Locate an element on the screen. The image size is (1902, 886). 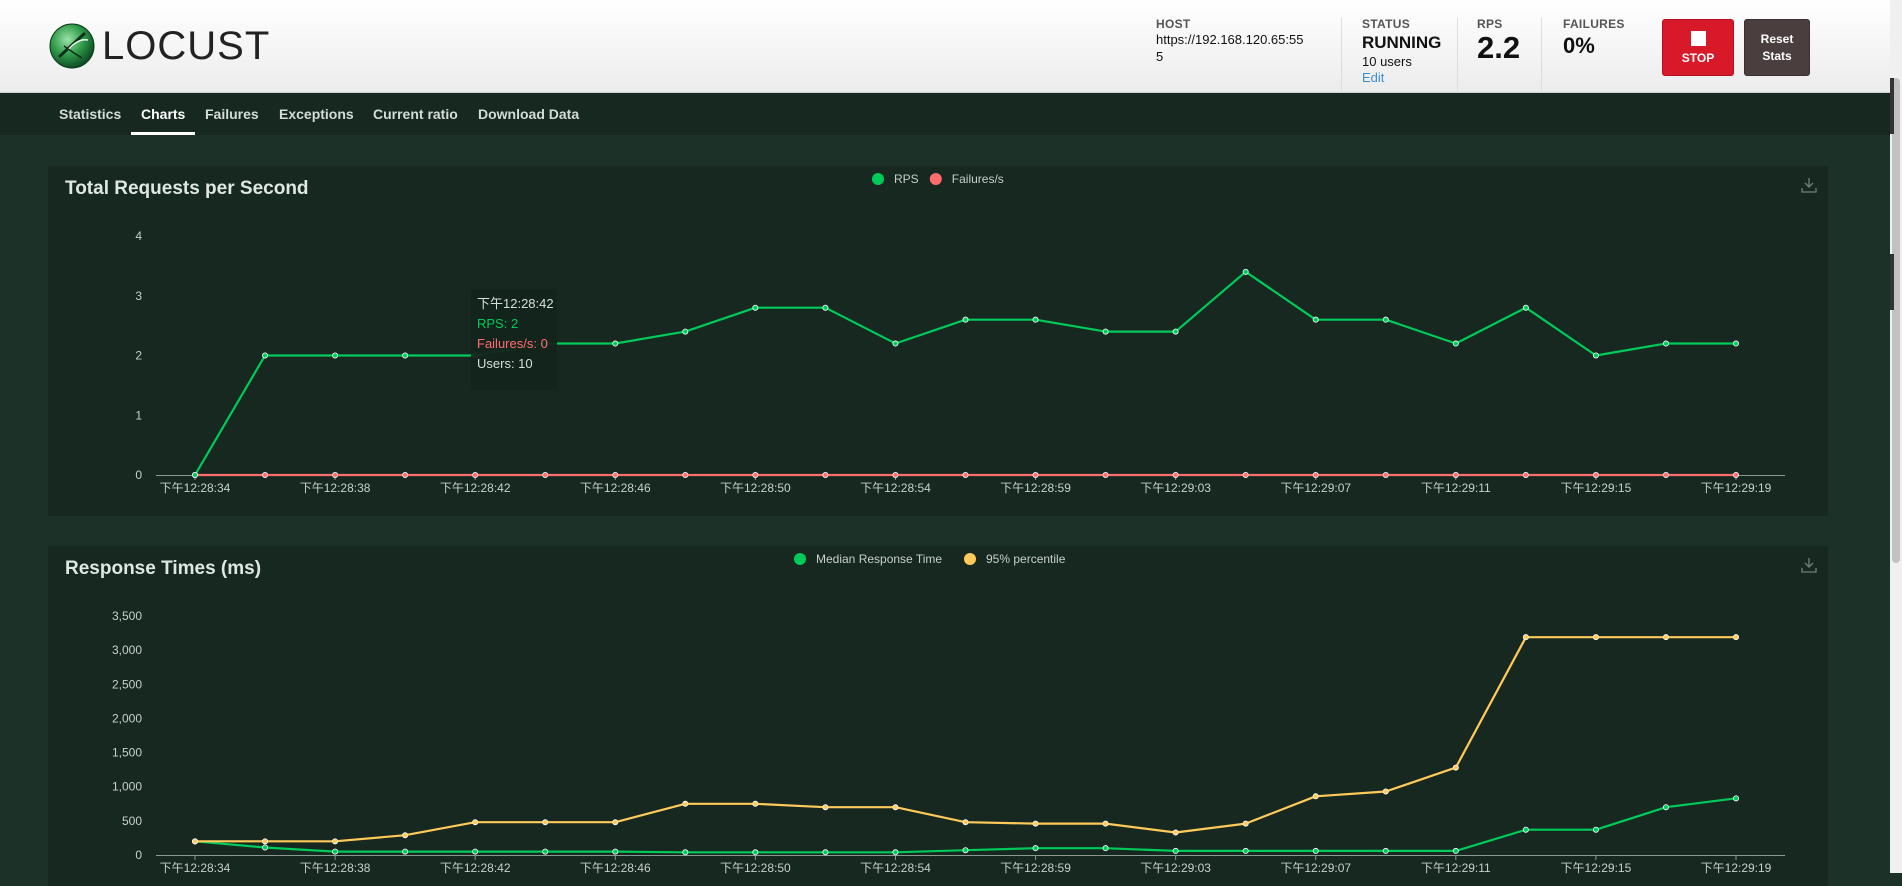
edit-link: Edit is located at coordinates (1373, 77).